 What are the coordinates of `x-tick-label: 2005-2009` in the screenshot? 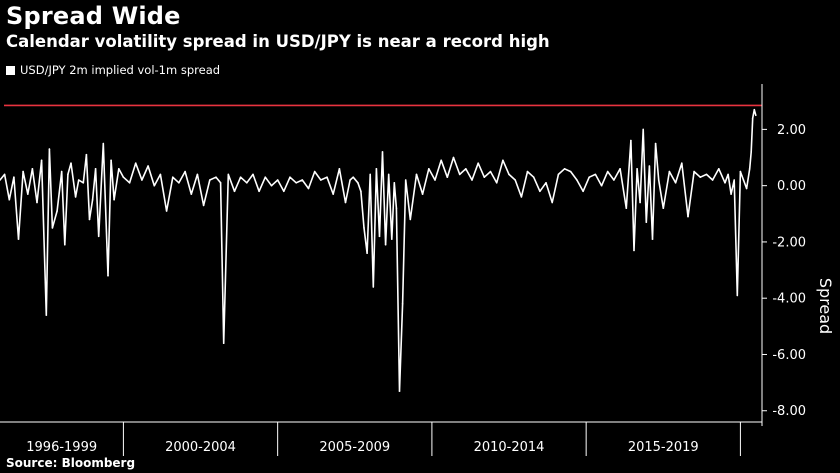 It's located at (354, 447).